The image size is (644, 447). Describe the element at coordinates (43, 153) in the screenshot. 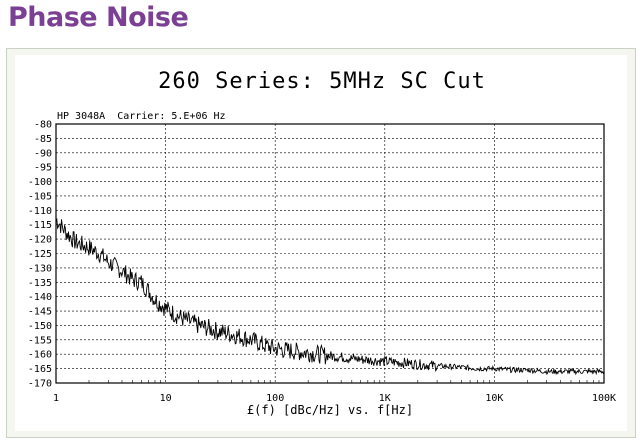

I see `y-tick-label: -90` at that location.